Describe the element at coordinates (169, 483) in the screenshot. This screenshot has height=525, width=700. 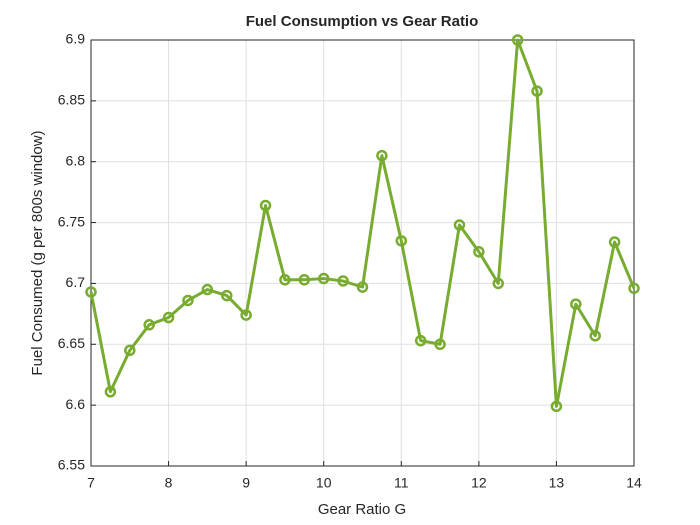
I see `x-tick-label: 8` at that location.